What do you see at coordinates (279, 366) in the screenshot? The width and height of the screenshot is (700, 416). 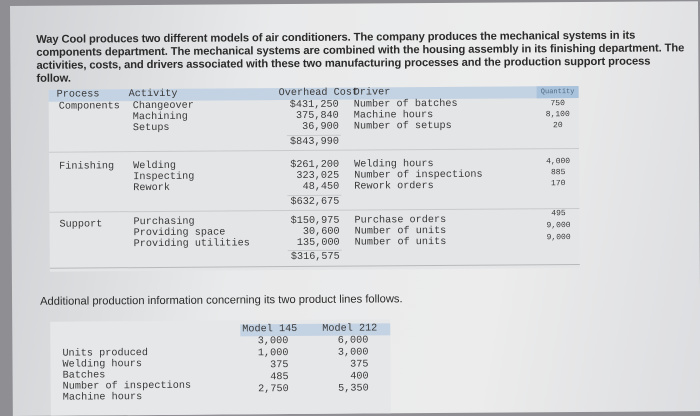 I see `model-145-value: 375` at bounding box center [279, 366].